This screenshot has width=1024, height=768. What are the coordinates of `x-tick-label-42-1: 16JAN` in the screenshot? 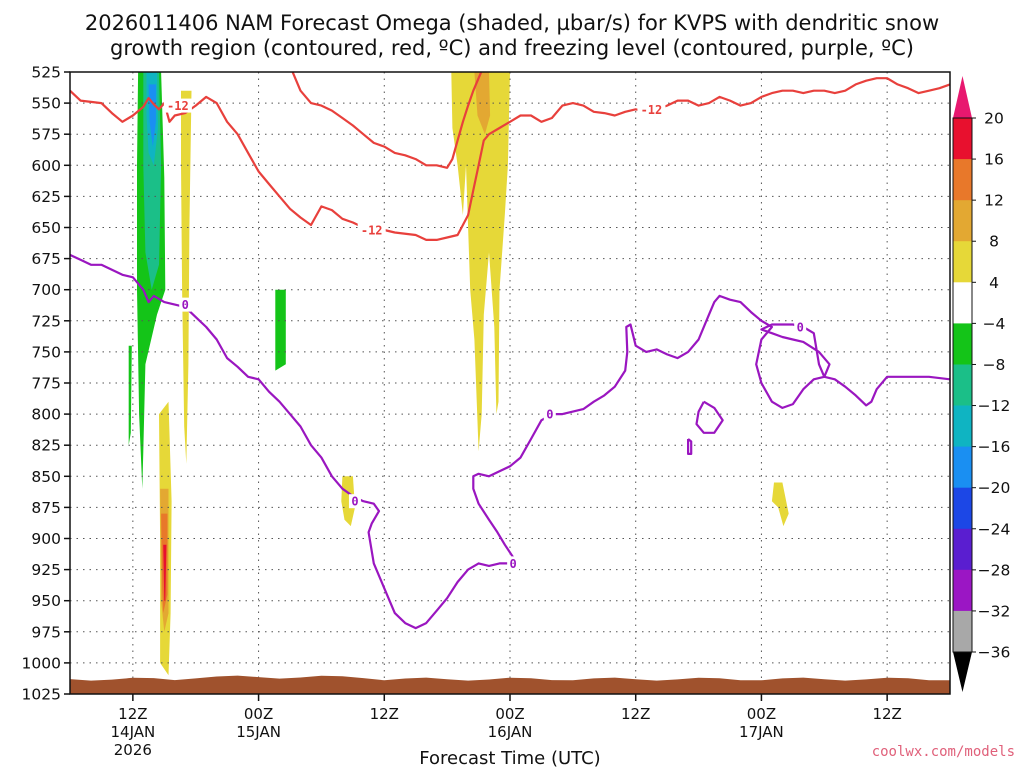 It's located at (510, 732).